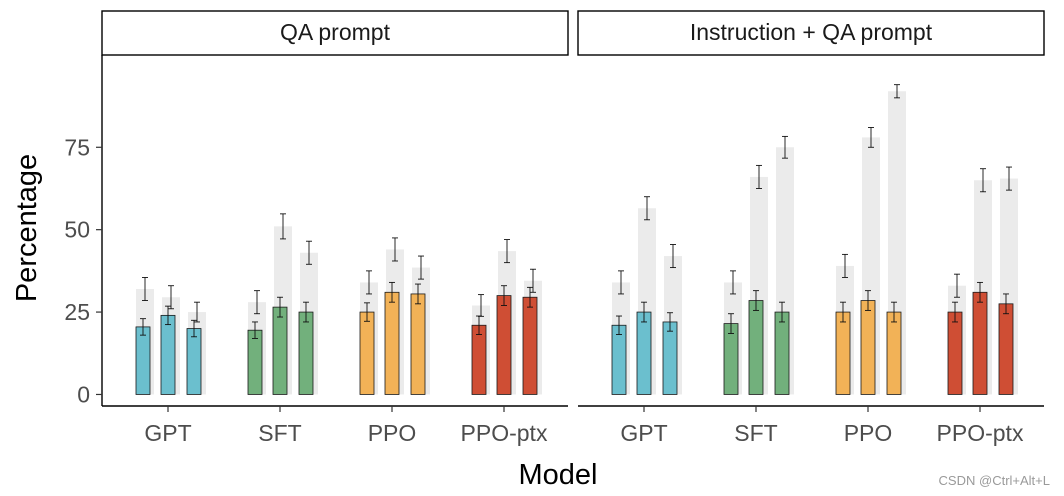  I want to click on y-tick-label: 75, so click(77, 147).